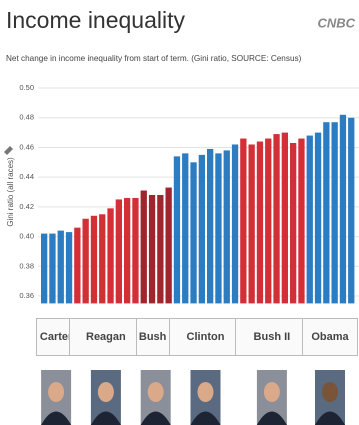 The width and height of the screenshot is (359, 425). I want to click on president-label: Bush II, so click(272, 337).